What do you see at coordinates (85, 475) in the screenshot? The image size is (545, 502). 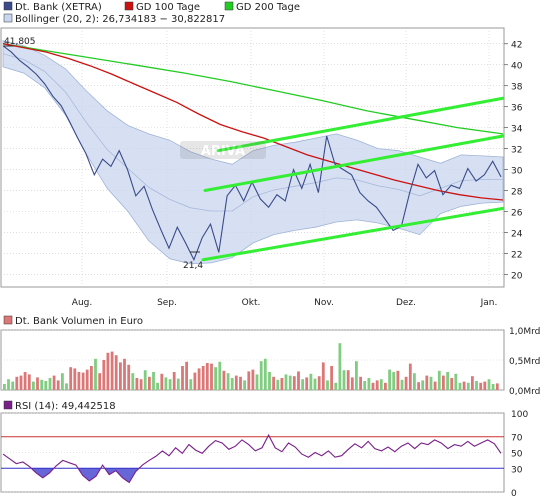 I see `rsi-oversold-fill` at bounding box center [85, 475].